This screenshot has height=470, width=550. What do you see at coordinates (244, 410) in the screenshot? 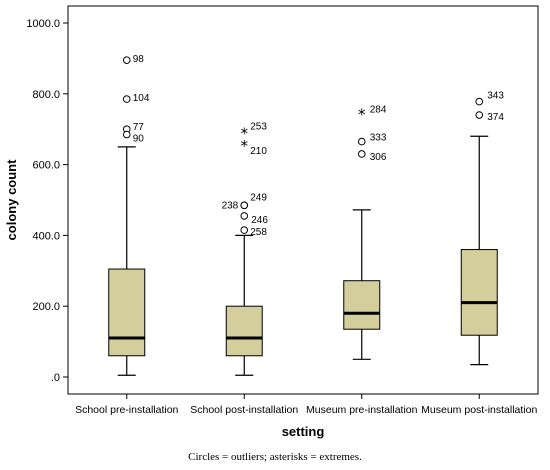
I see `x-tick-label: School post-installation` at bounding box center [244, 410].